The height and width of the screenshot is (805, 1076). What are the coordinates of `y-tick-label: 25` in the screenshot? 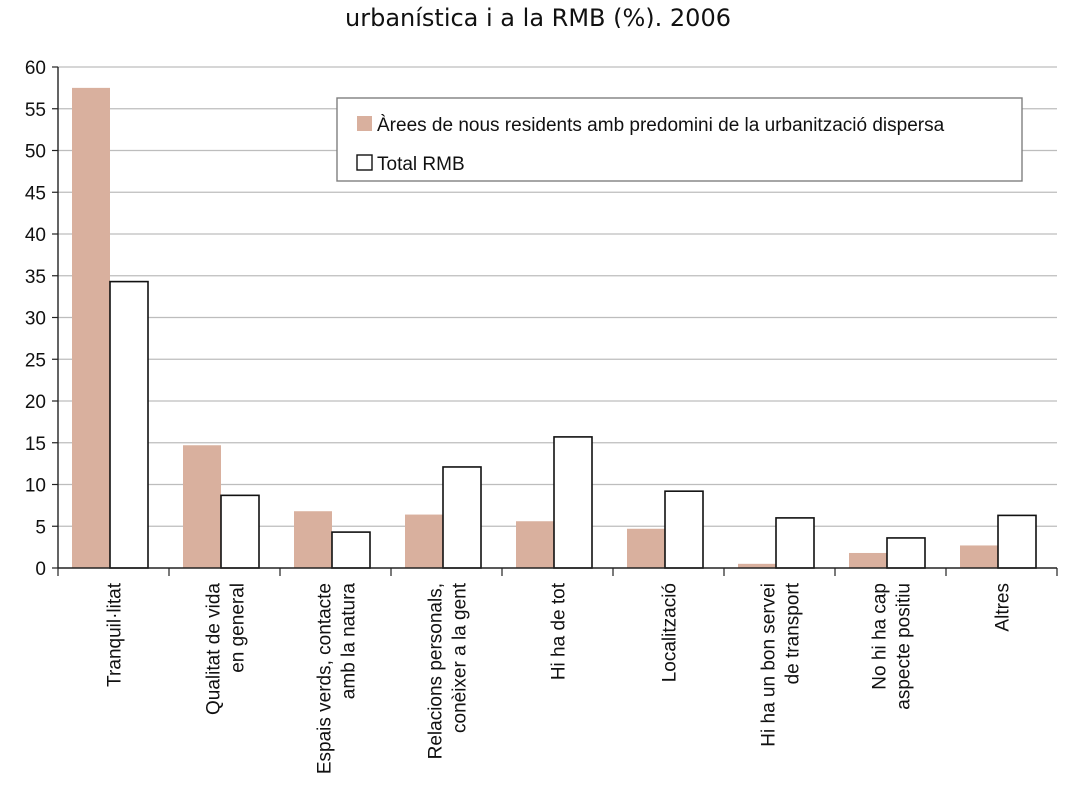 It's located at (35, 360).